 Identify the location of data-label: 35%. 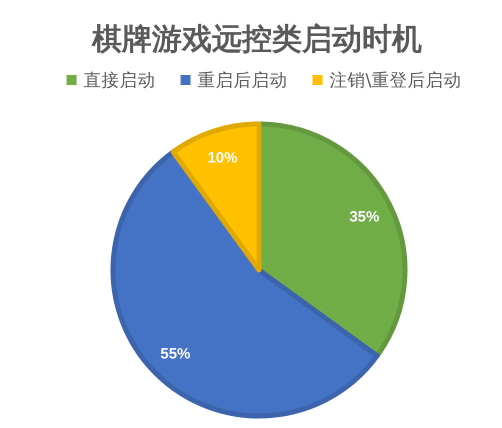
(364, 217).